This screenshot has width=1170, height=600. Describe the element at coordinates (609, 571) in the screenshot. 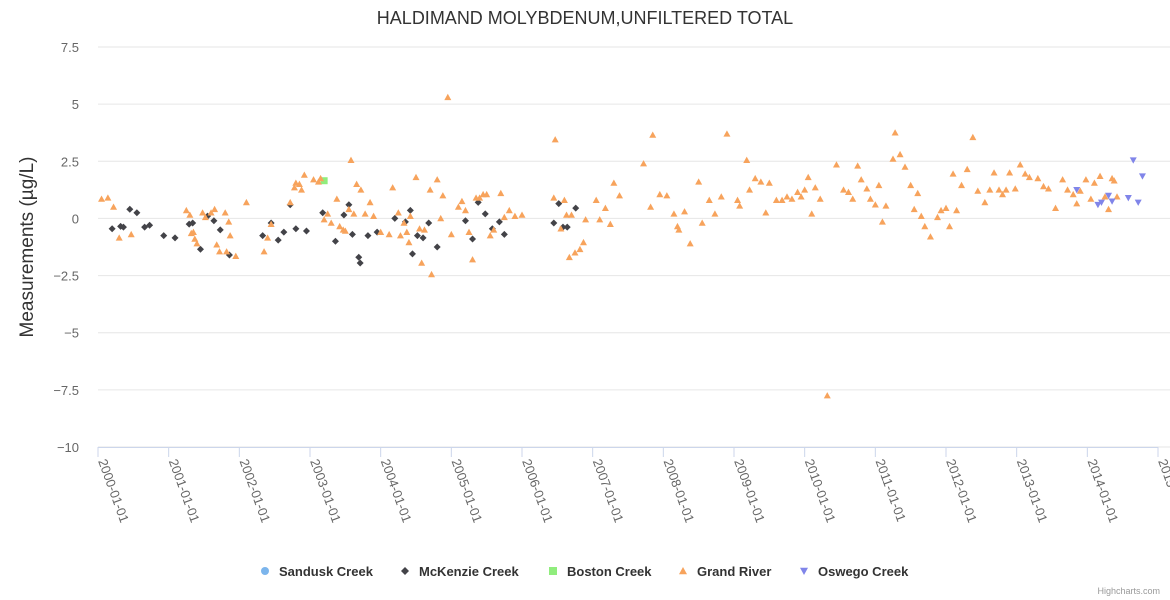

I see `legend-label: Boston Creek` at that location.